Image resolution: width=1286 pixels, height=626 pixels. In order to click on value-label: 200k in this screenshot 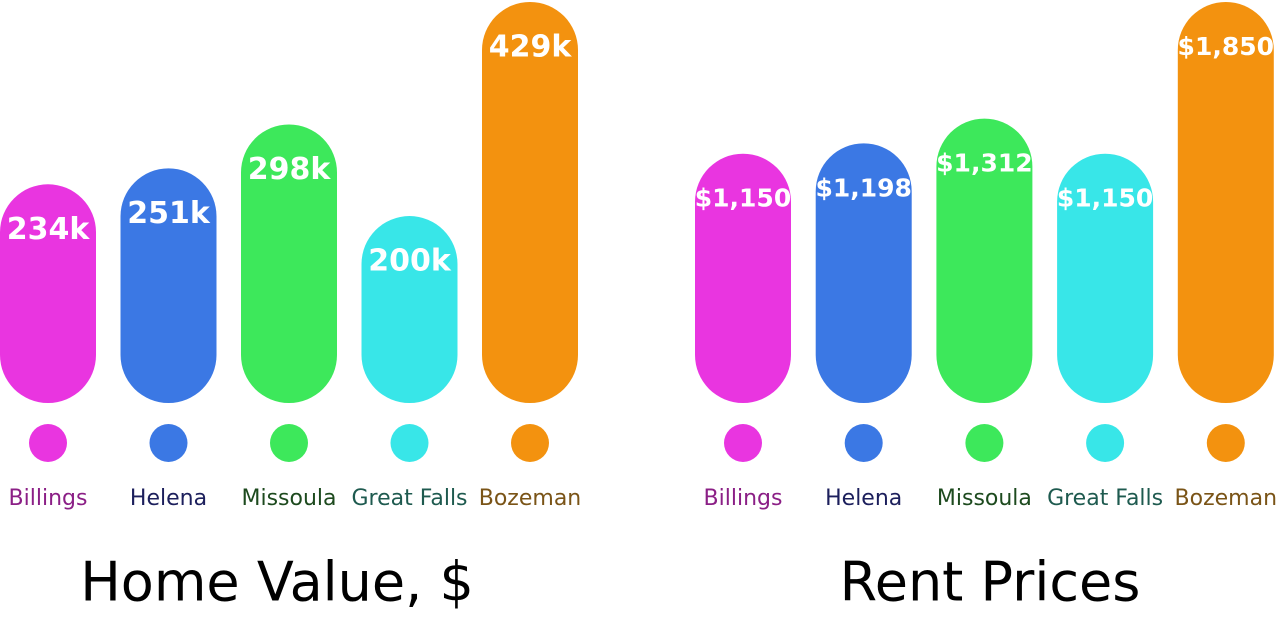, I will do `click(410, 261)`.